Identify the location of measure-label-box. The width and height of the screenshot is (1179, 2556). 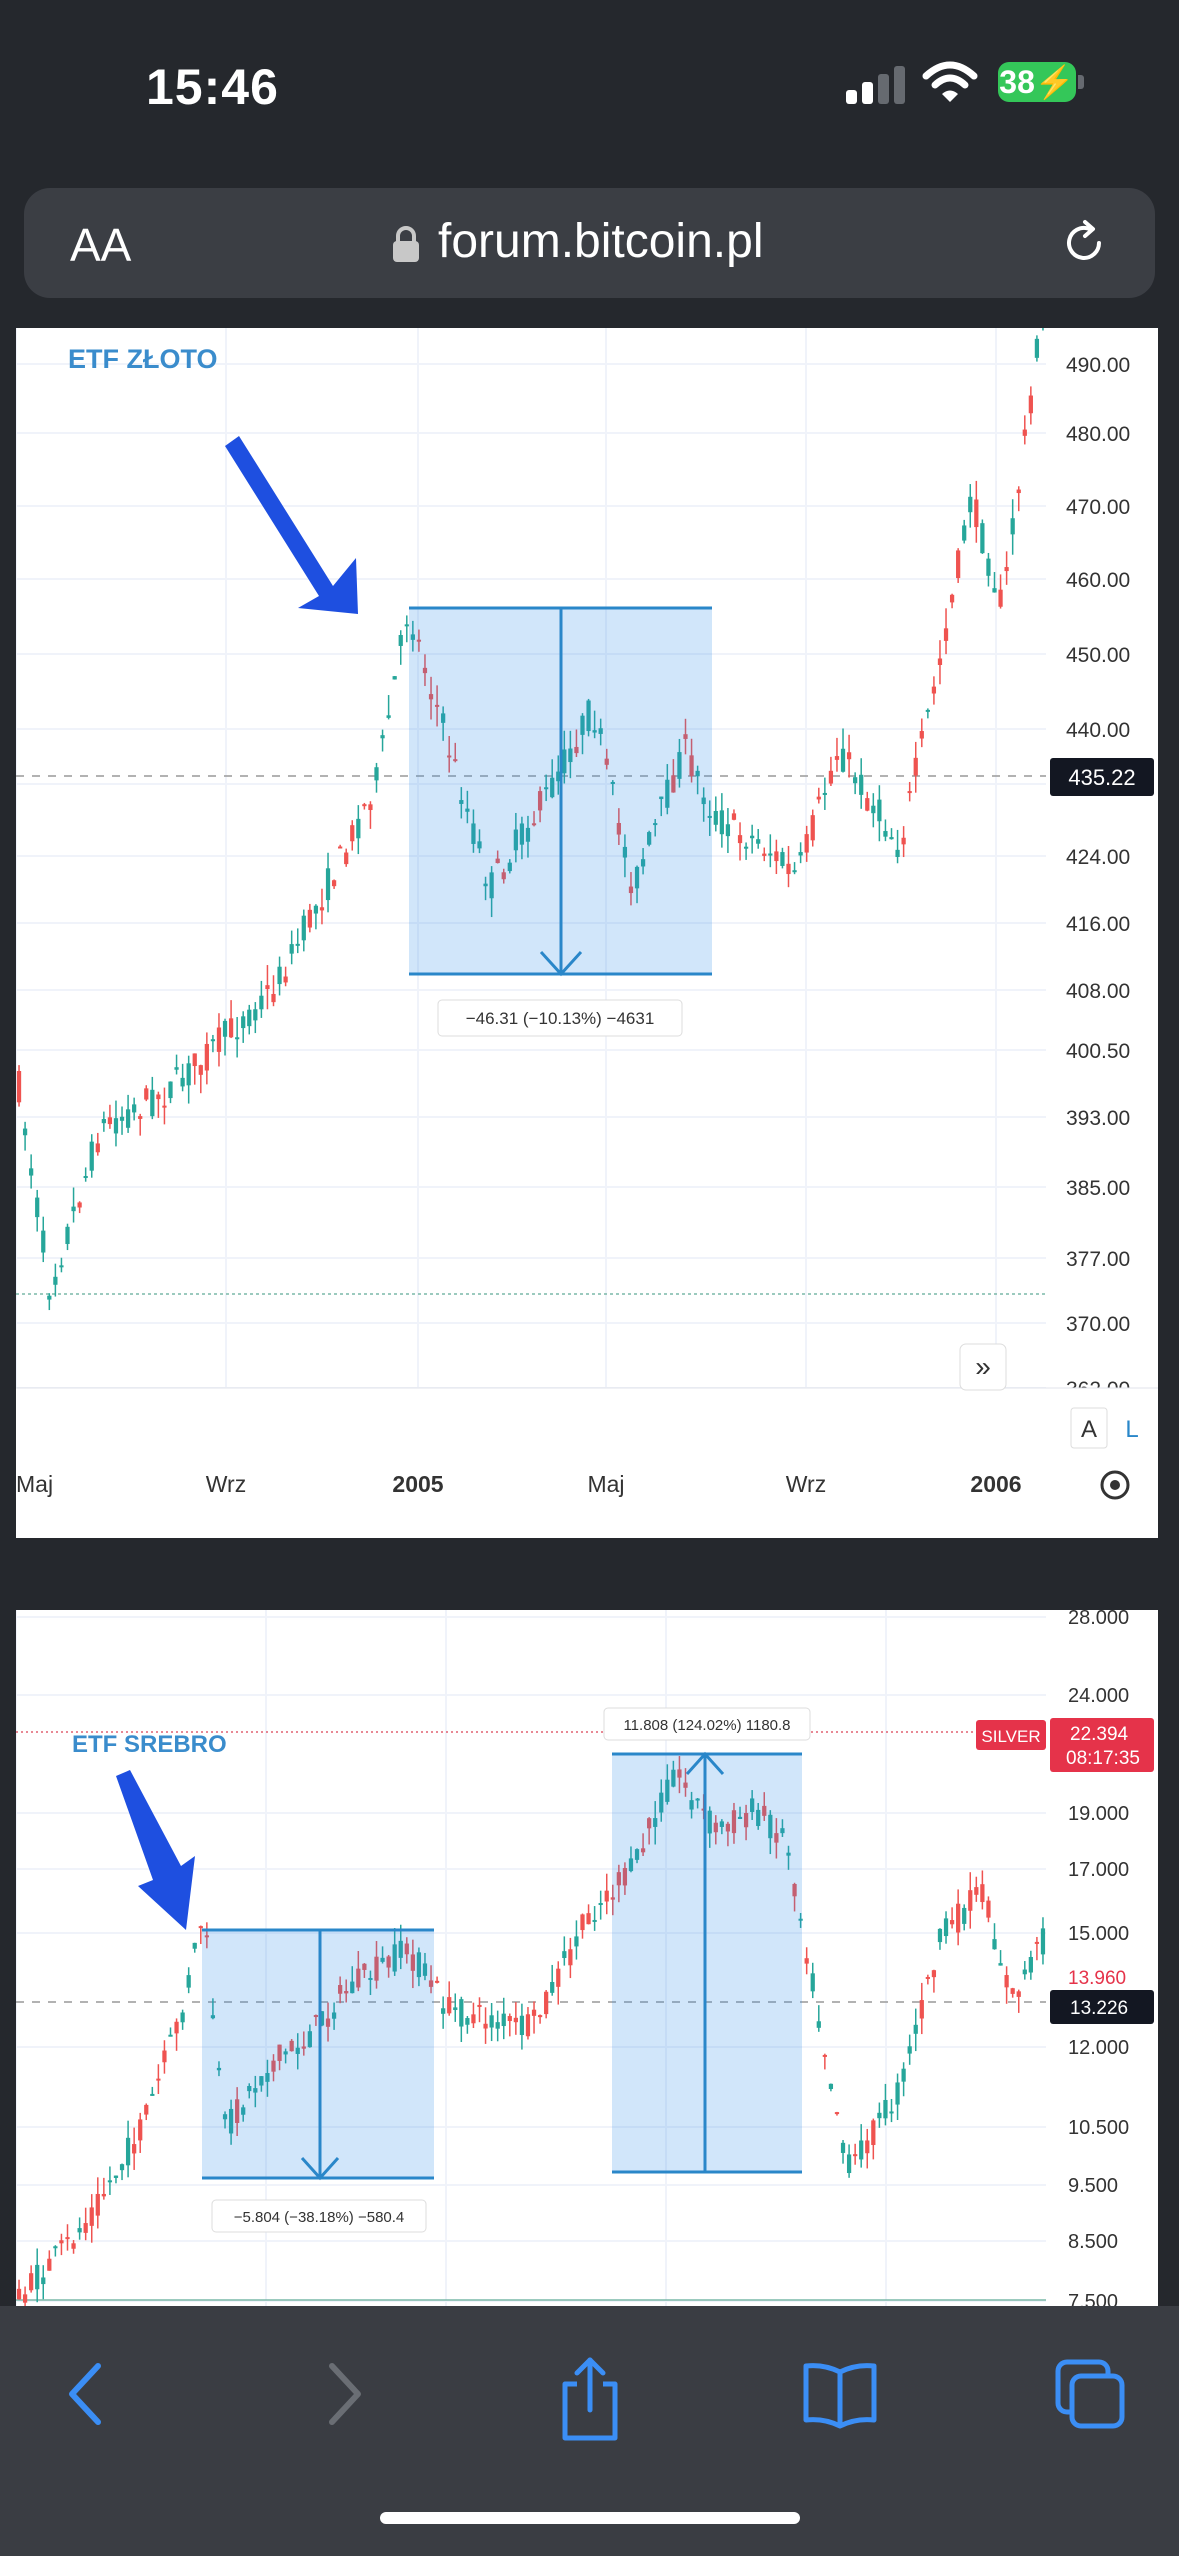
(560, 1018).